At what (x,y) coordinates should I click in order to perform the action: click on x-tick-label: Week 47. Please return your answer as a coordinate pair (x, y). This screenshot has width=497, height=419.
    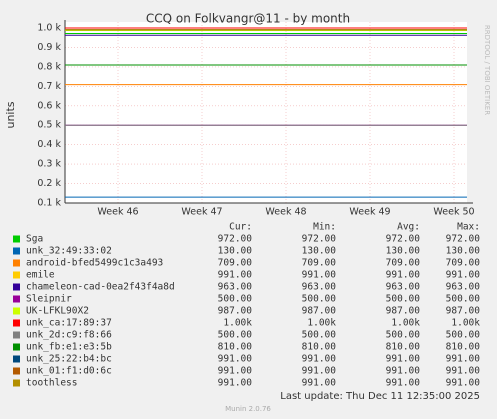
    Looking at the image, I should click on (201, 212).